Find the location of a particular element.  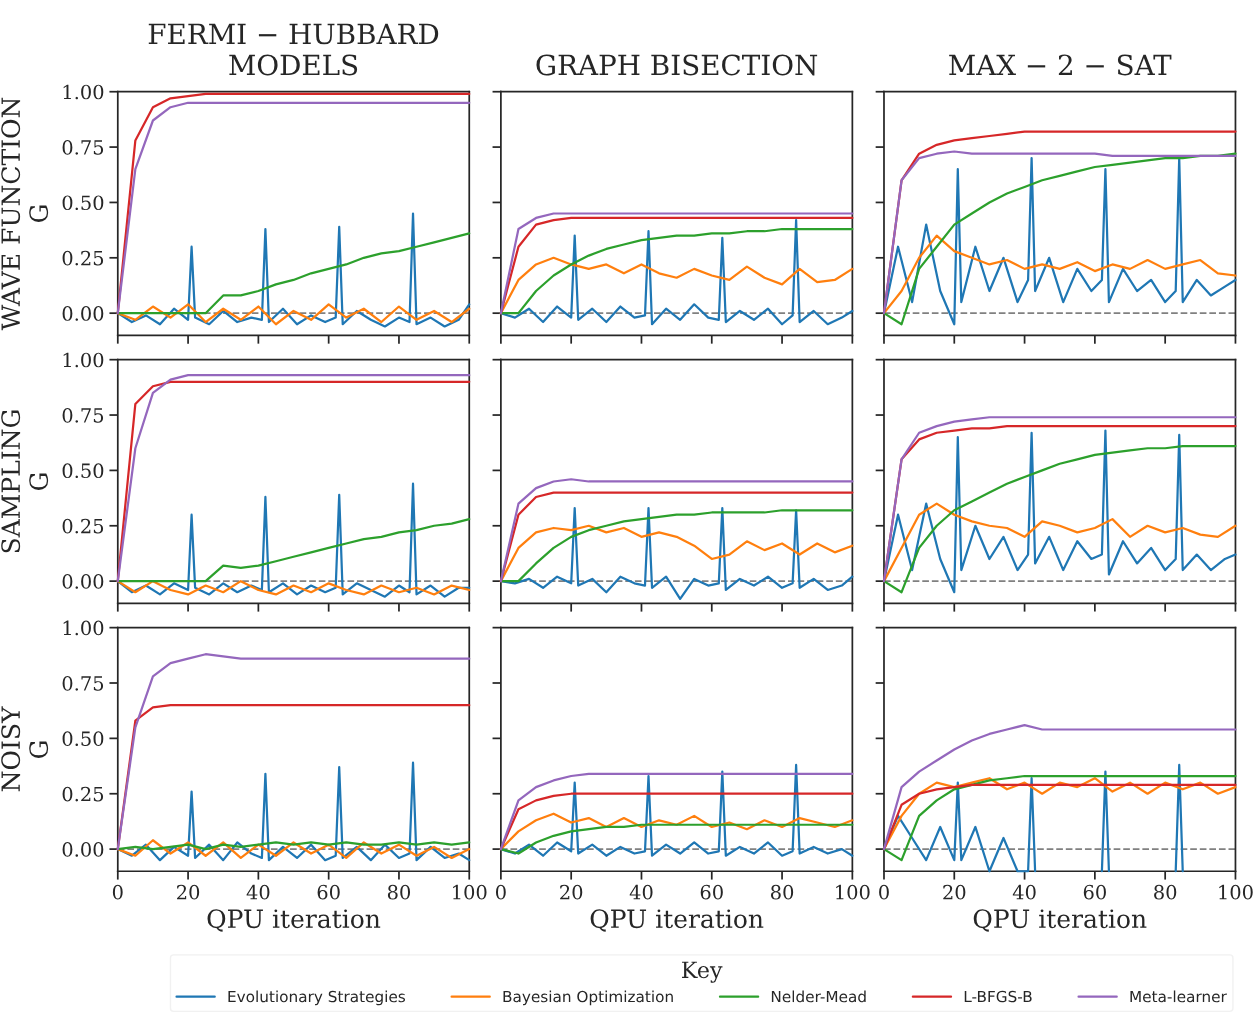

legend-label: Evolutionary Strategies is located at coordinates (317, 998).